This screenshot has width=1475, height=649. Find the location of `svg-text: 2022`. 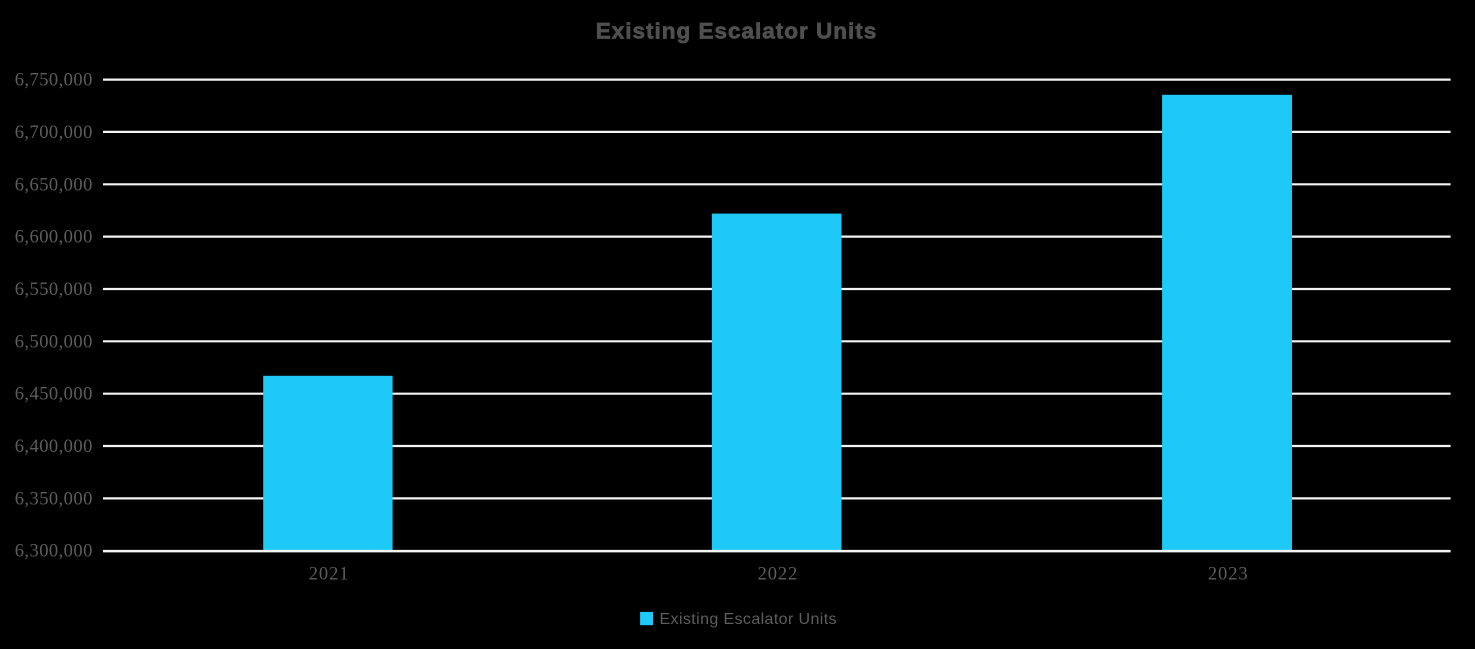

svg-text: 2022 is located at coordinates (778, 575).